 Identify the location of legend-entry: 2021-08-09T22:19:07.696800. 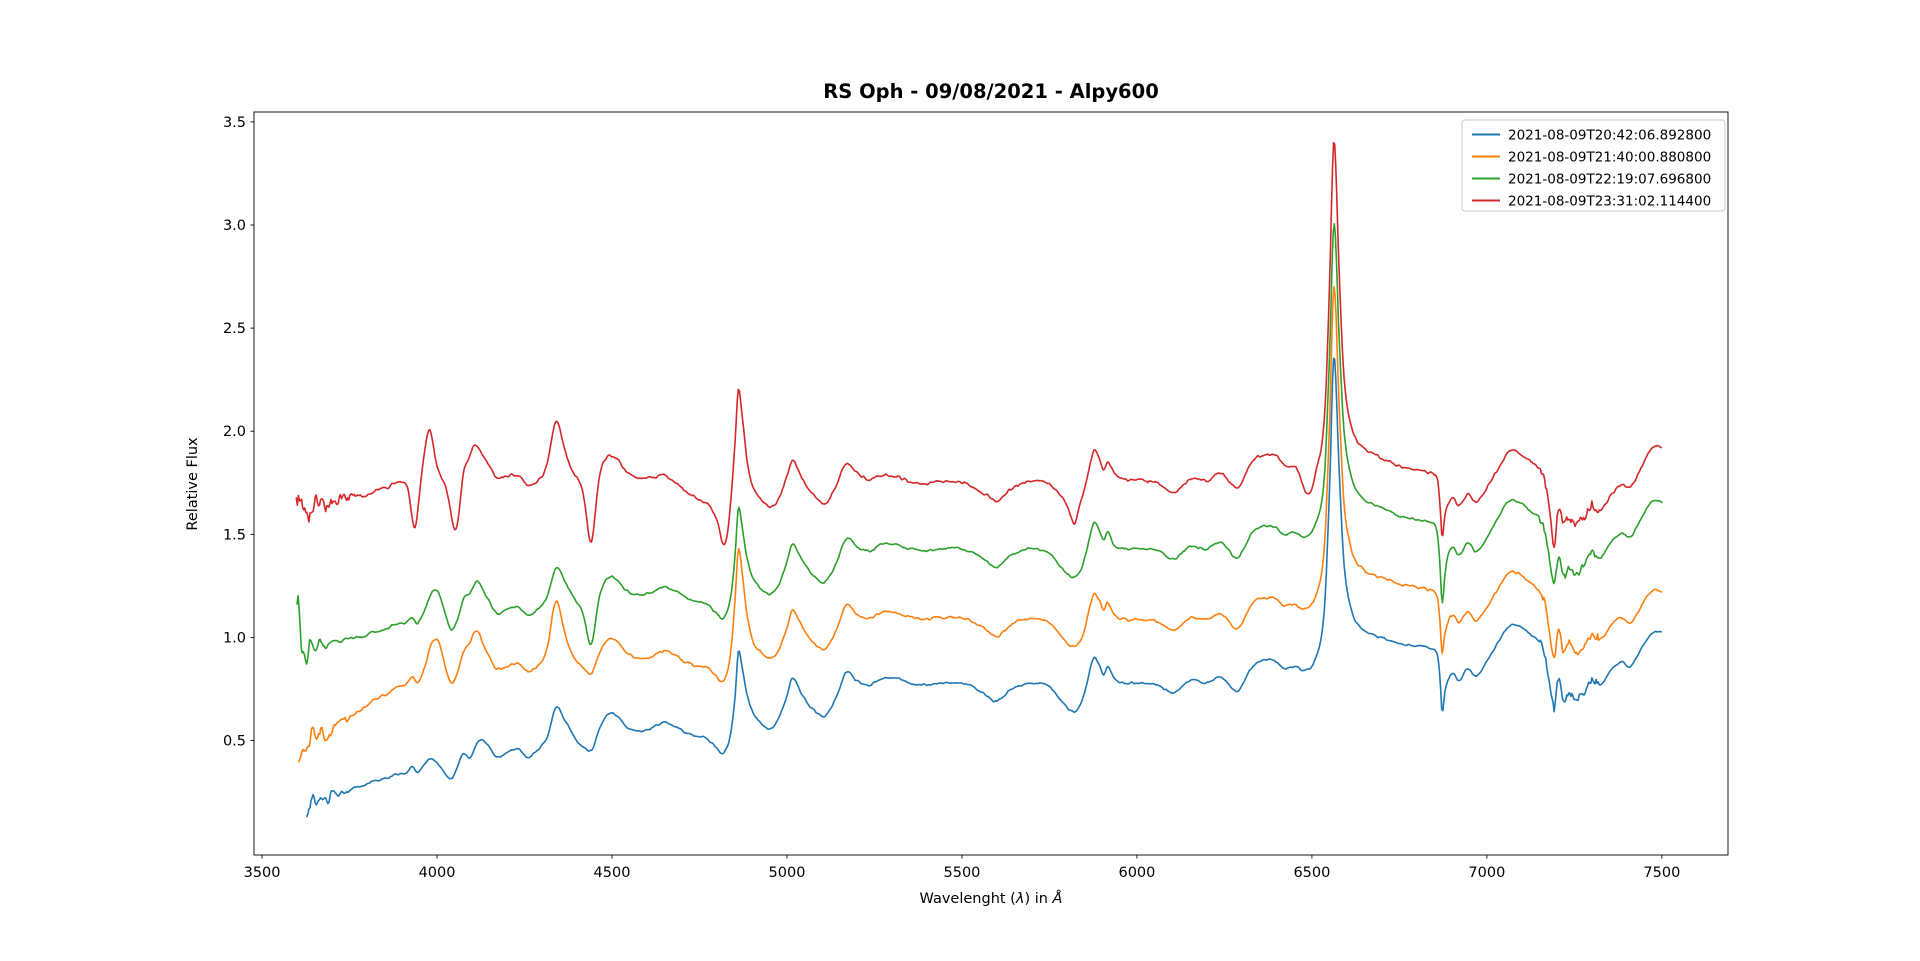
(1591, 179).